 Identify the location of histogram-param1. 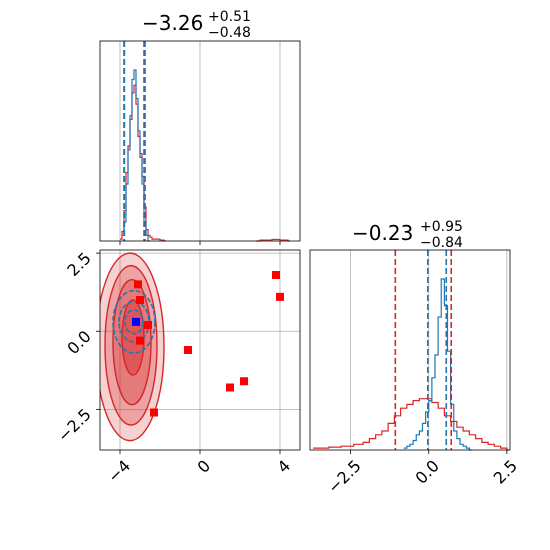
(200, 142).